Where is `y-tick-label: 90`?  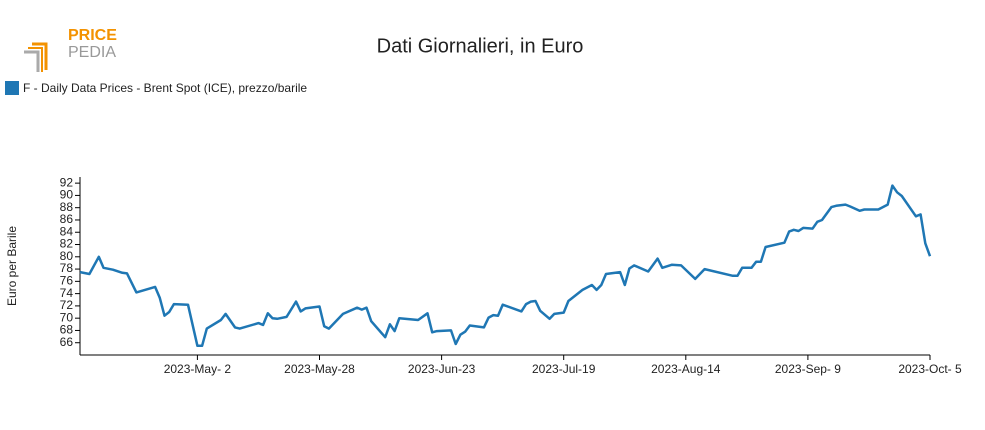
y-tick-label: 90 is located at coordinates (67, 195).